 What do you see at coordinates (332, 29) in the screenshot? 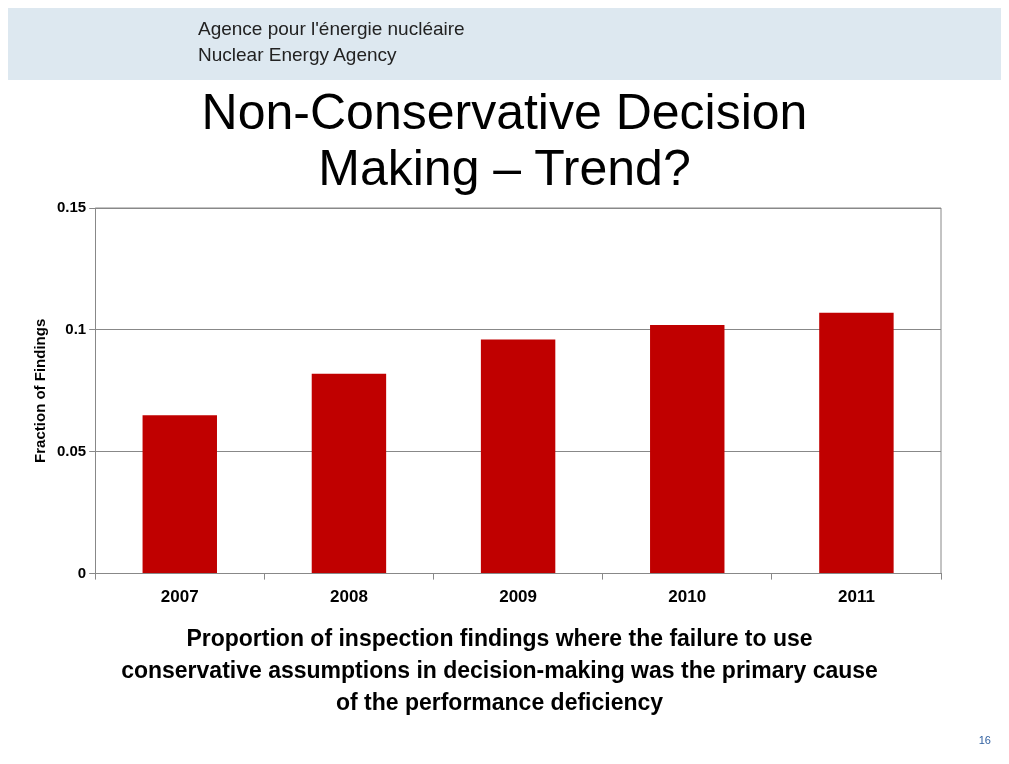
I see `text: Agence pour l'énergie nucléaire` at bounding box center [332, 29].